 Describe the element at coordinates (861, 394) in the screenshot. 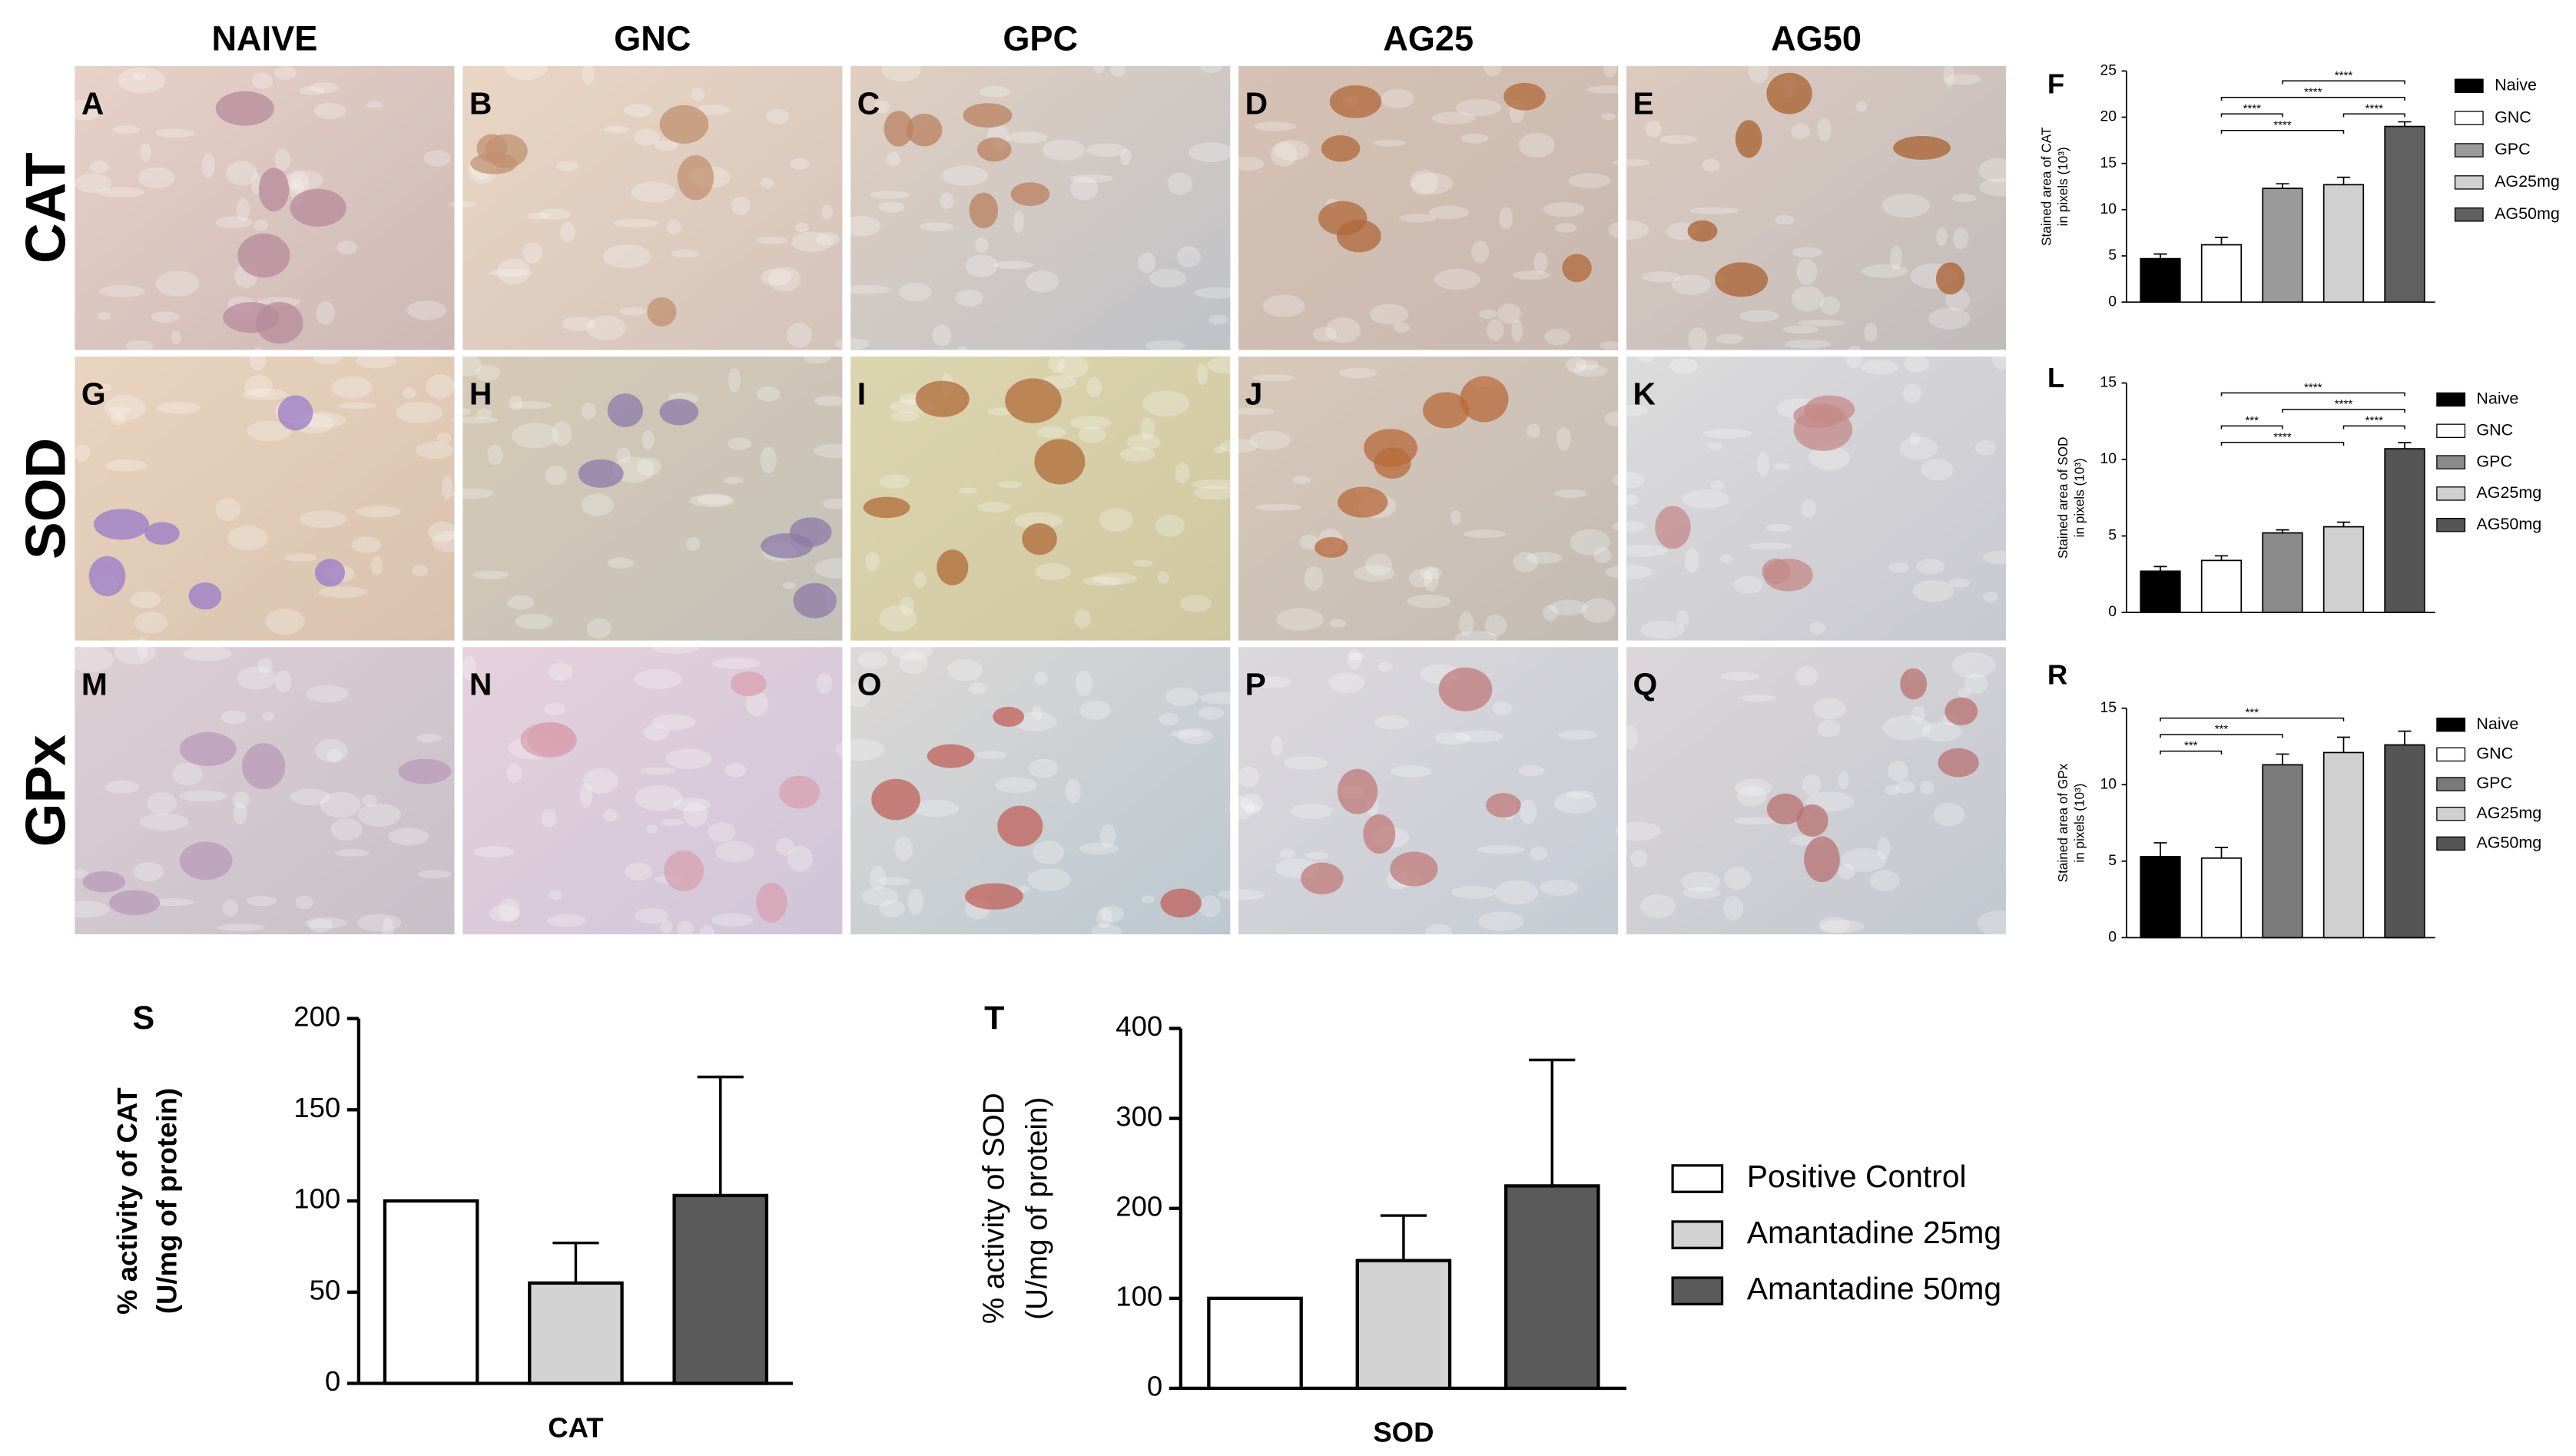

I see `panel-letter: I` at that location.